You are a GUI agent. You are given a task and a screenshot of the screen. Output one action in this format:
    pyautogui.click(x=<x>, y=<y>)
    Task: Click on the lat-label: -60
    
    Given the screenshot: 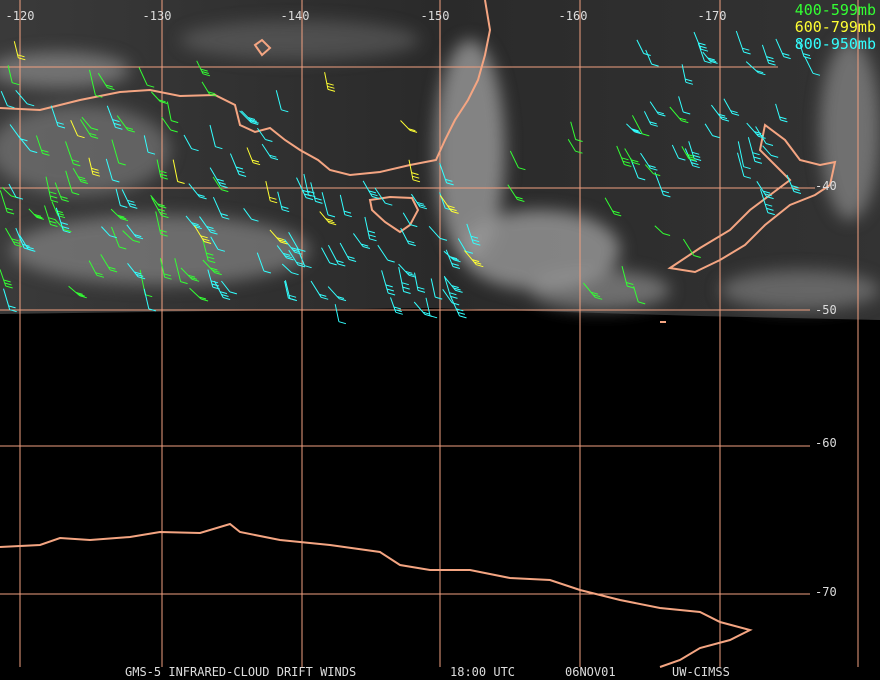 What is the action you would take?
    pyautogui.click(x=826, y=443)
    